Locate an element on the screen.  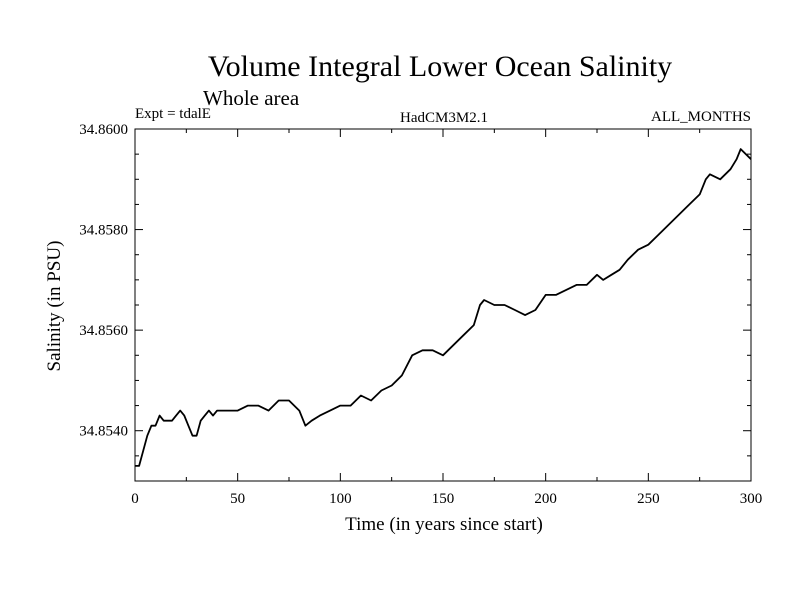
x-tick-label: 100 is located at coordinates (340, 499).